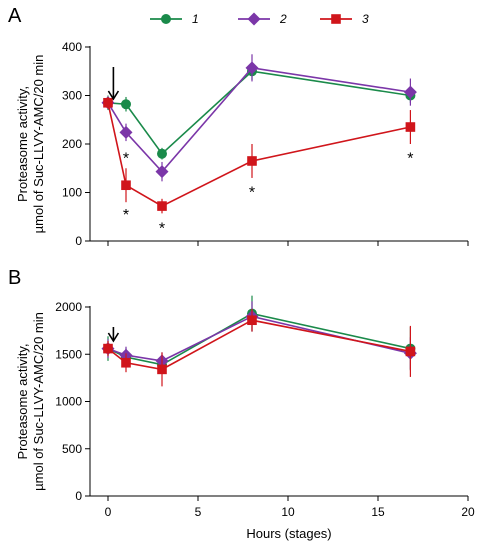  Describe the element at coordinates (468, 512) in the screenshot. I see `panel-b-x-tick-label: 20` at that location.